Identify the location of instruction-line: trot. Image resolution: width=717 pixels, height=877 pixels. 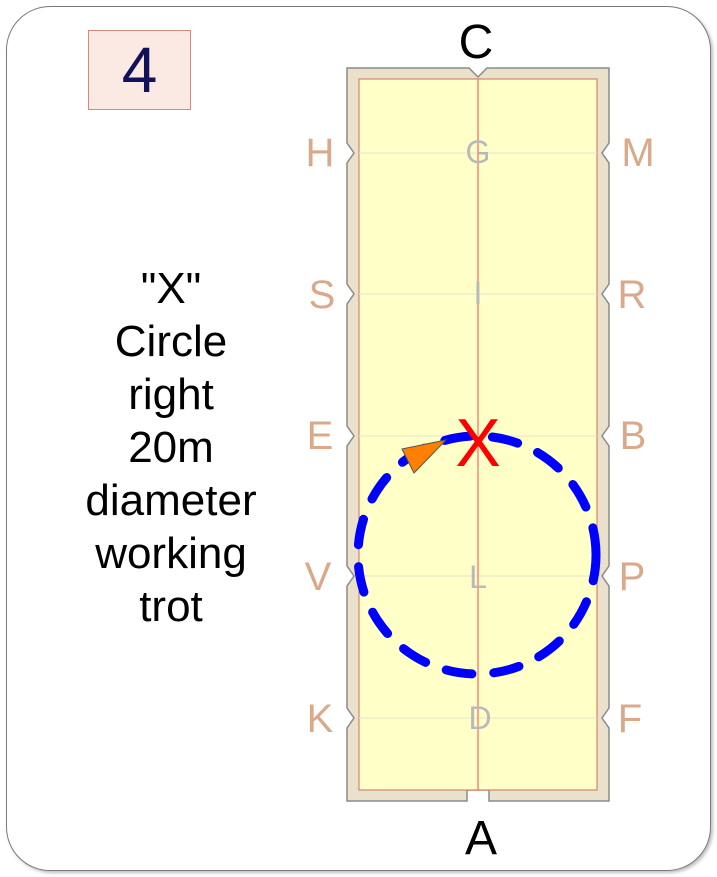
(171, 606).